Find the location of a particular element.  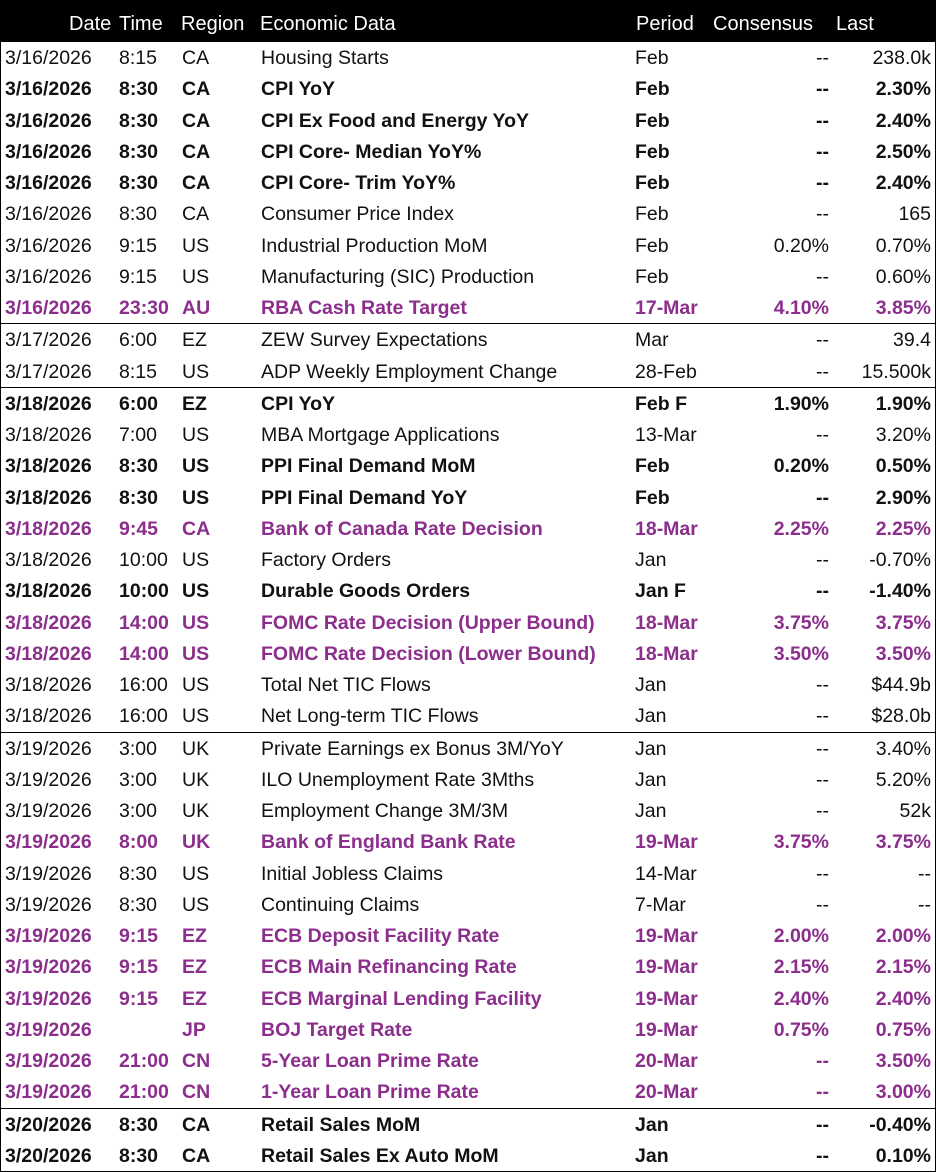

cell-period: 19-Mar is located at coordinates (666, 998).